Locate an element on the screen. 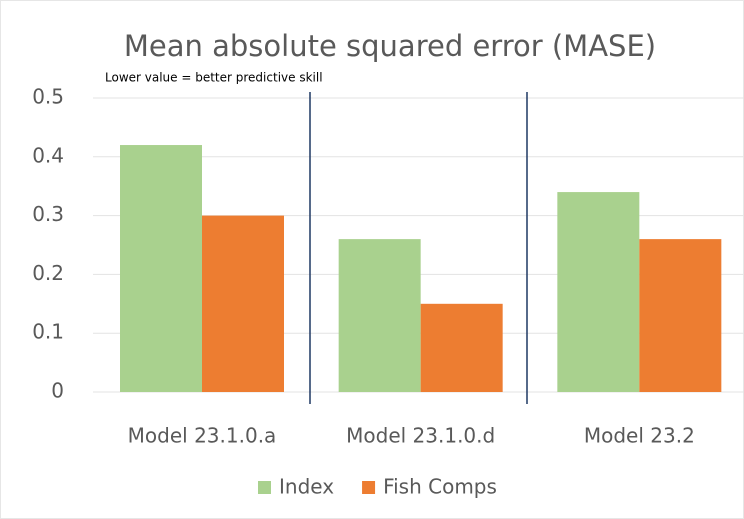 The image size is (744, 519). x-tick-label: Model 23.1.0.a is located at coordinates (202, 436).